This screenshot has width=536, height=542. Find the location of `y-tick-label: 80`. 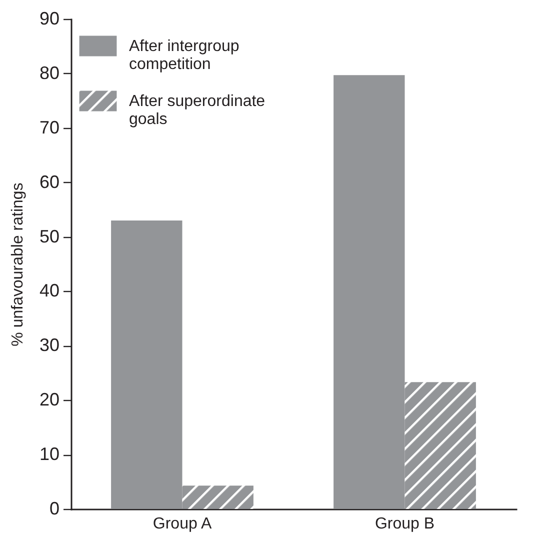

y-tick-label: 80 is located at coordinates (49, 72).